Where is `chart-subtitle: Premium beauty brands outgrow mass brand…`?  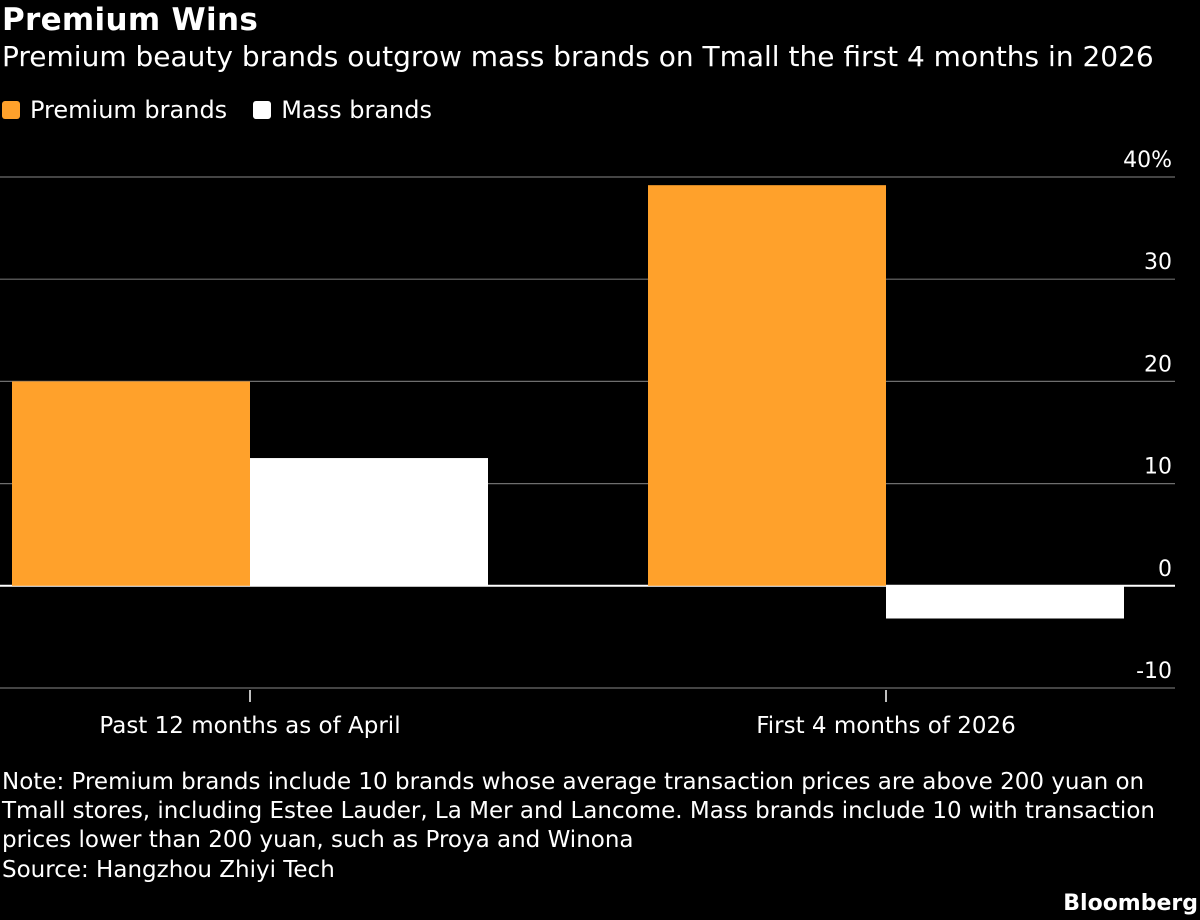
chart-subtitle: Premium beauty brands outgrow mass brand… is located at coordinates (578, 56).